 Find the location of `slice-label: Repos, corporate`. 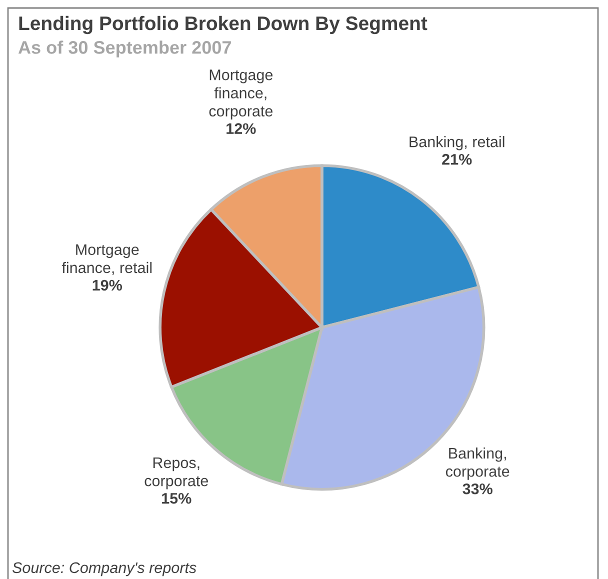

slice-label: Repos, corporate is located at coordinates (176, 473).